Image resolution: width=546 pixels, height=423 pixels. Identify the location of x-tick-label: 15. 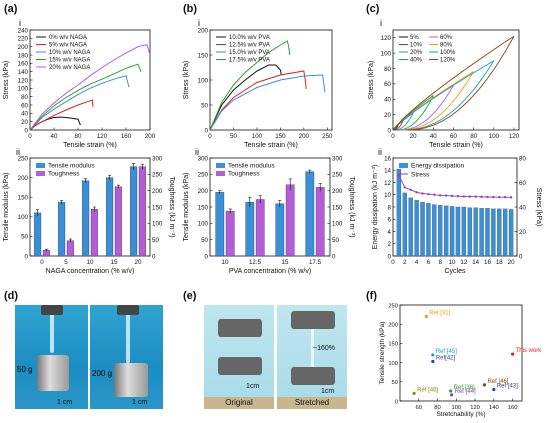
(114, 262).